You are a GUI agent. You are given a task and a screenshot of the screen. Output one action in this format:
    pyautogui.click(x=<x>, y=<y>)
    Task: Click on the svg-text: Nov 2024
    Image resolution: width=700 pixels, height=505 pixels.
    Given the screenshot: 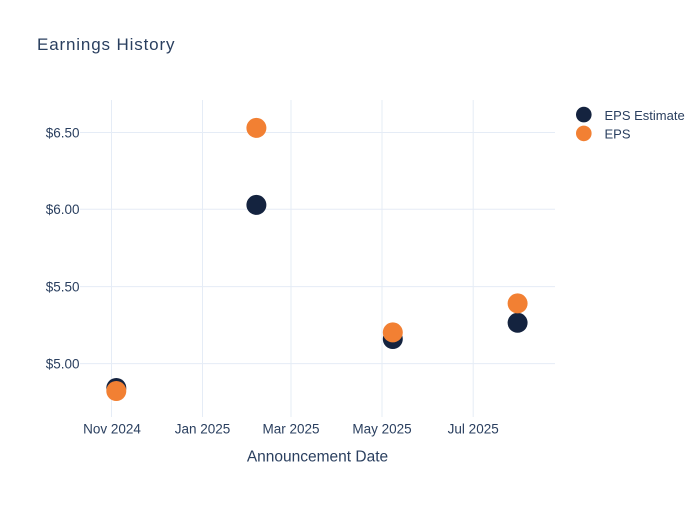 What is the action you would take?
    pyautogui.click(x=112, y=429)
    